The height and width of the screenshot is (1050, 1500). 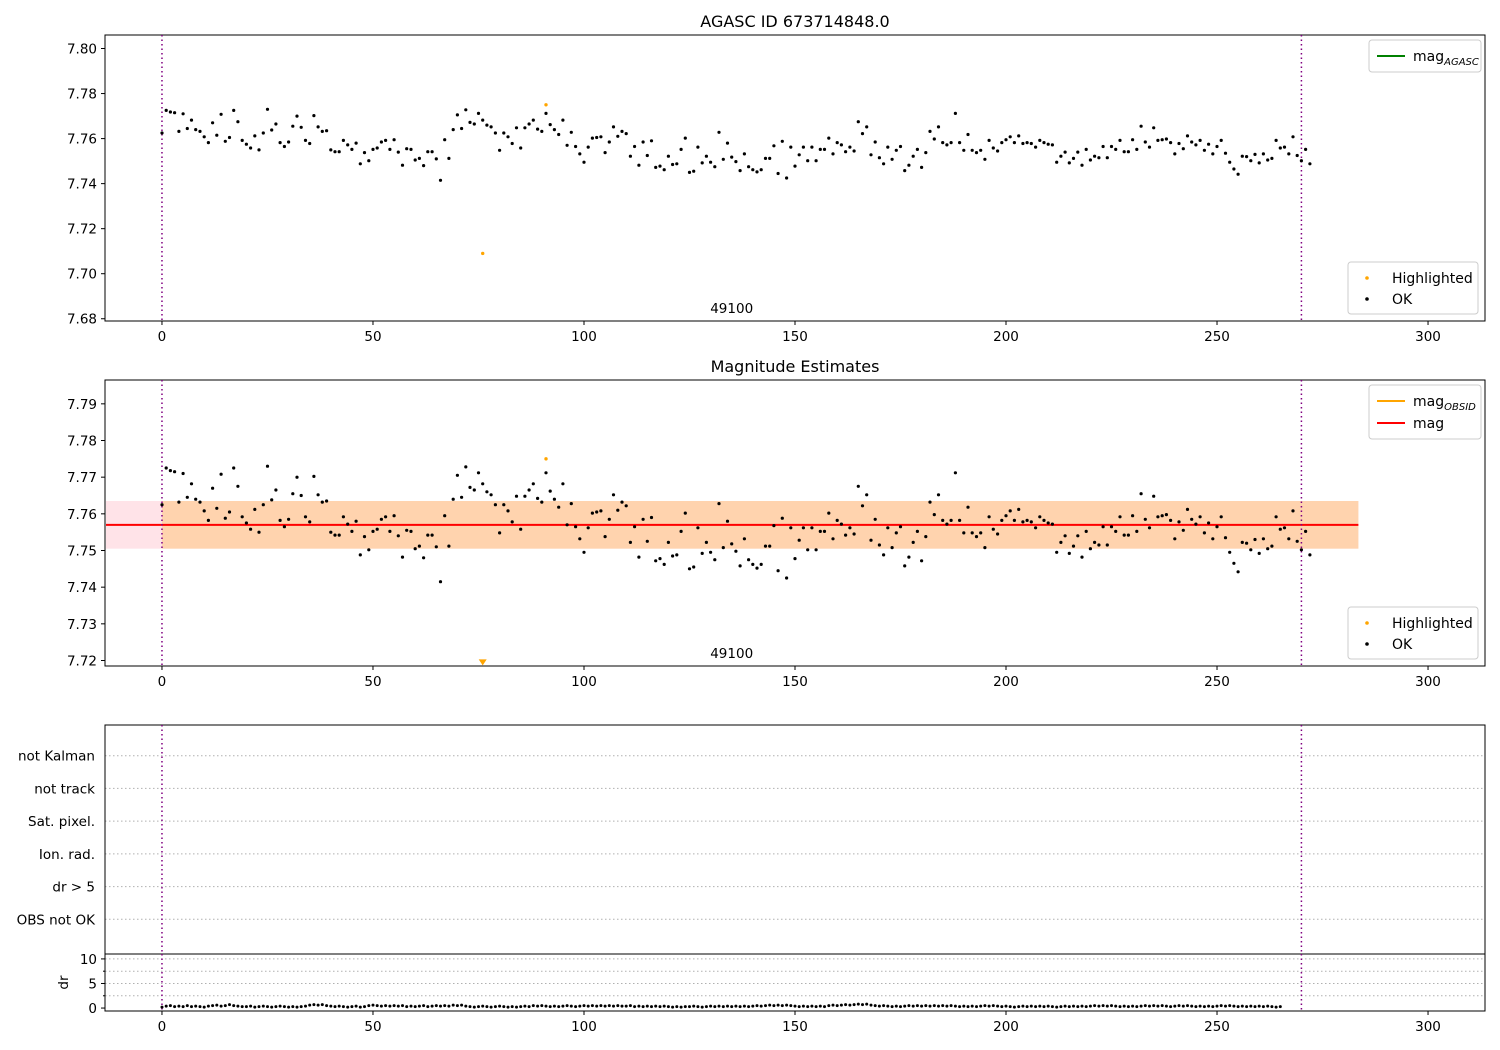 What do you see at coordinates (1432, 624) in the screenshot?
I see `legend-label: Highlighted` at bounding box center [1432, 624].